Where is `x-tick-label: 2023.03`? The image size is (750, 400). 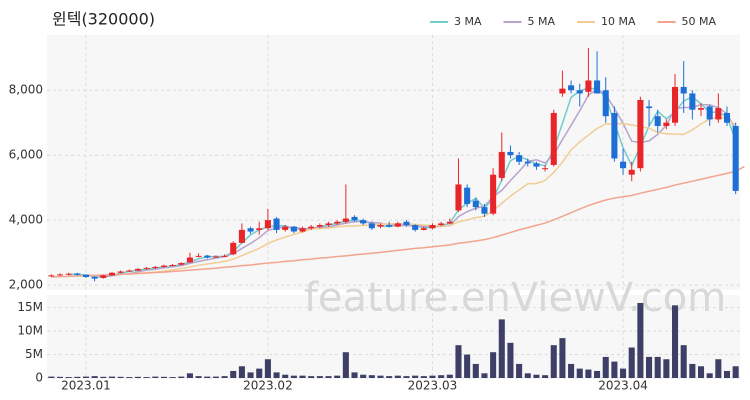
x-tick-label: 2023.03 is located at coordinates (433, 386).